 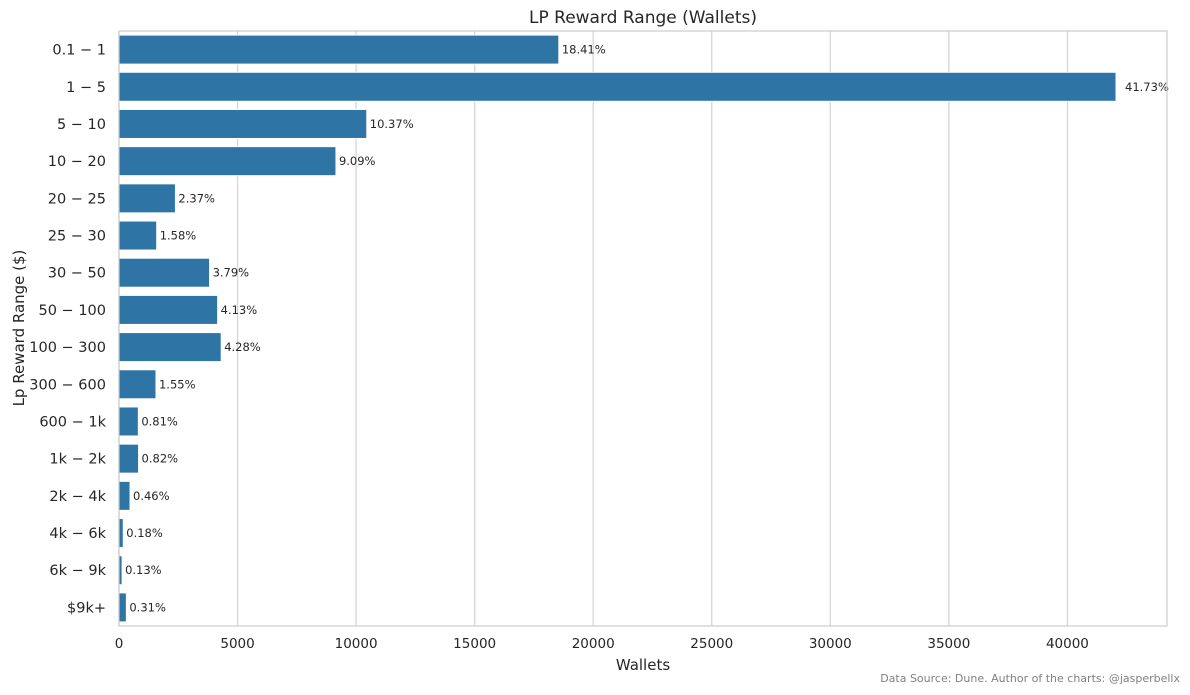 I want to click on y-axis-label: Lp Reward Range ($), so click(x=19, y=328).